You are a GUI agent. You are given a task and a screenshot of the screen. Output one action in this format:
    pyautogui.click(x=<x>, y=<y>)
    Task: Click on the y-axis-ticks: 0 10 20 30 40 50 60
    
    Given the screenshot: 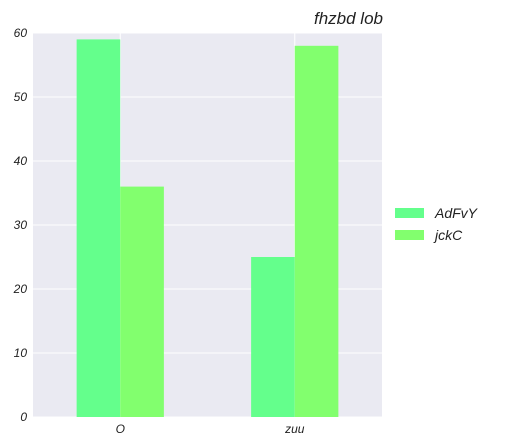 What is the action you would take?
    pyautogui.click(x=20, y=225)
    